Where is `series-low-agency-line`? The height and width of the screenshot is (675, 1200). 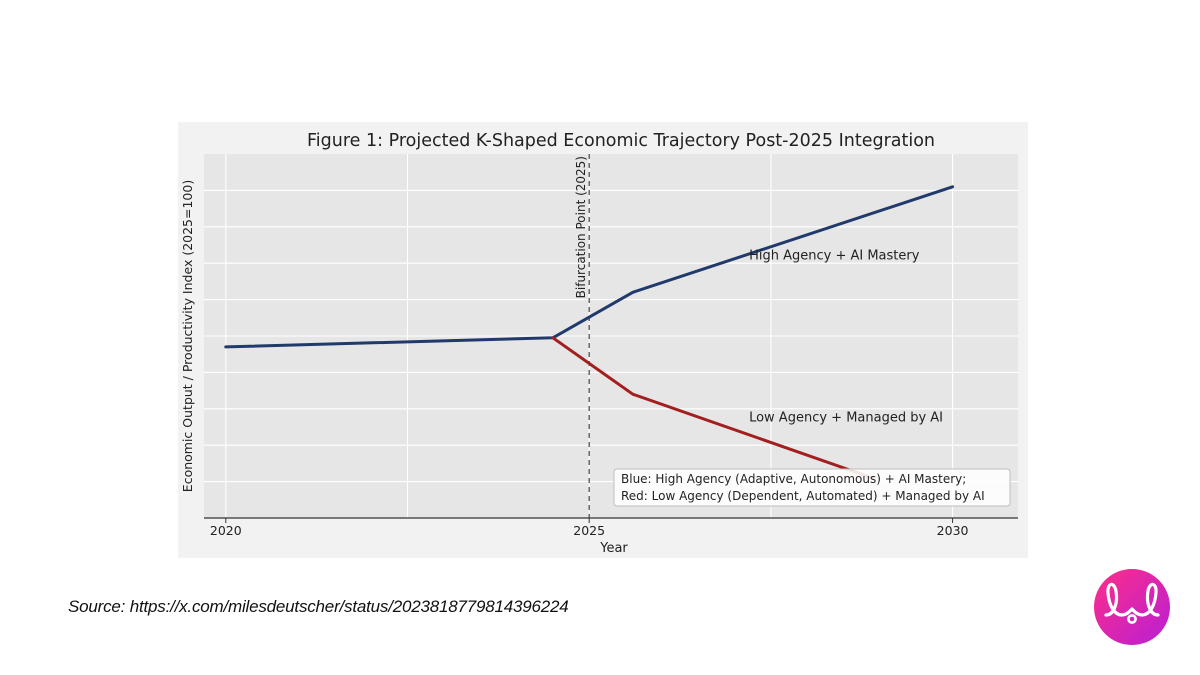 series-low-agency-line is located at coordinates (713, 408).